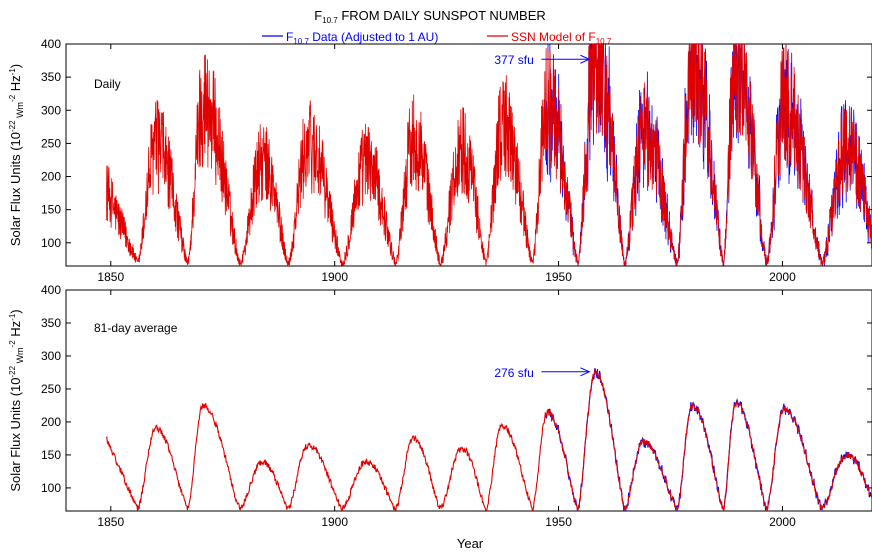 The width and height of the screenshot is (872, 552). I want to click on legend-data-prefix: F, so click(289, 37).